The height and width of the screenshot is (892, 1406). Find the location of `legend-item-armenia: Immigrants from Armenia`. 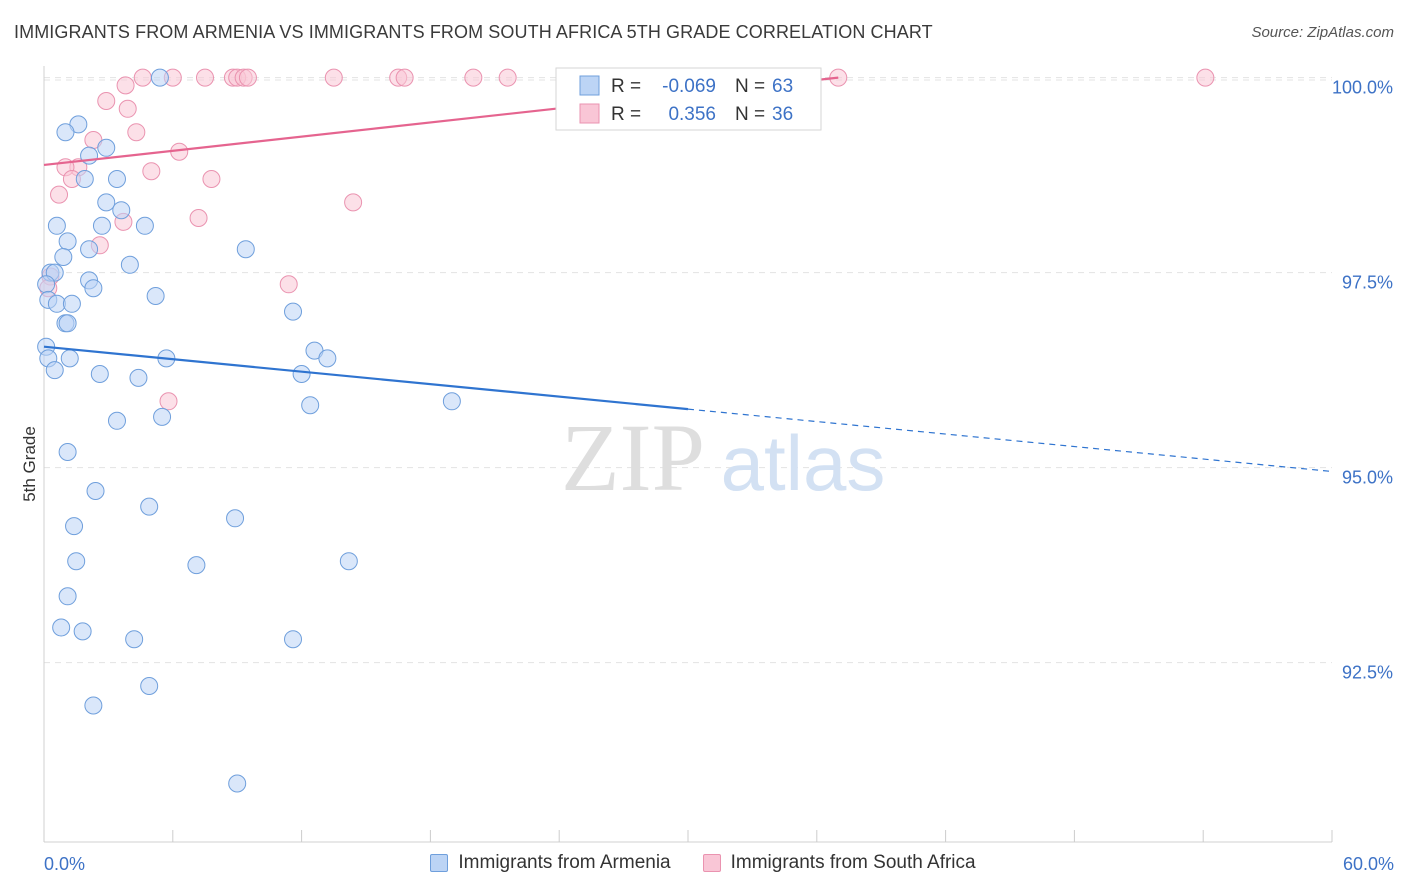

legend-item-armenia: Immigrants from Armenia is located at coordinates (550, 863).